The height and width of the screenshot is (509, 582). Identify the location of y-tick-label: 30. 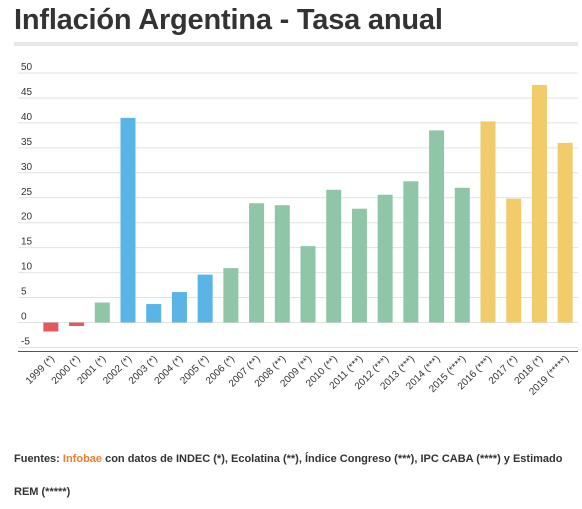
(27, 167).